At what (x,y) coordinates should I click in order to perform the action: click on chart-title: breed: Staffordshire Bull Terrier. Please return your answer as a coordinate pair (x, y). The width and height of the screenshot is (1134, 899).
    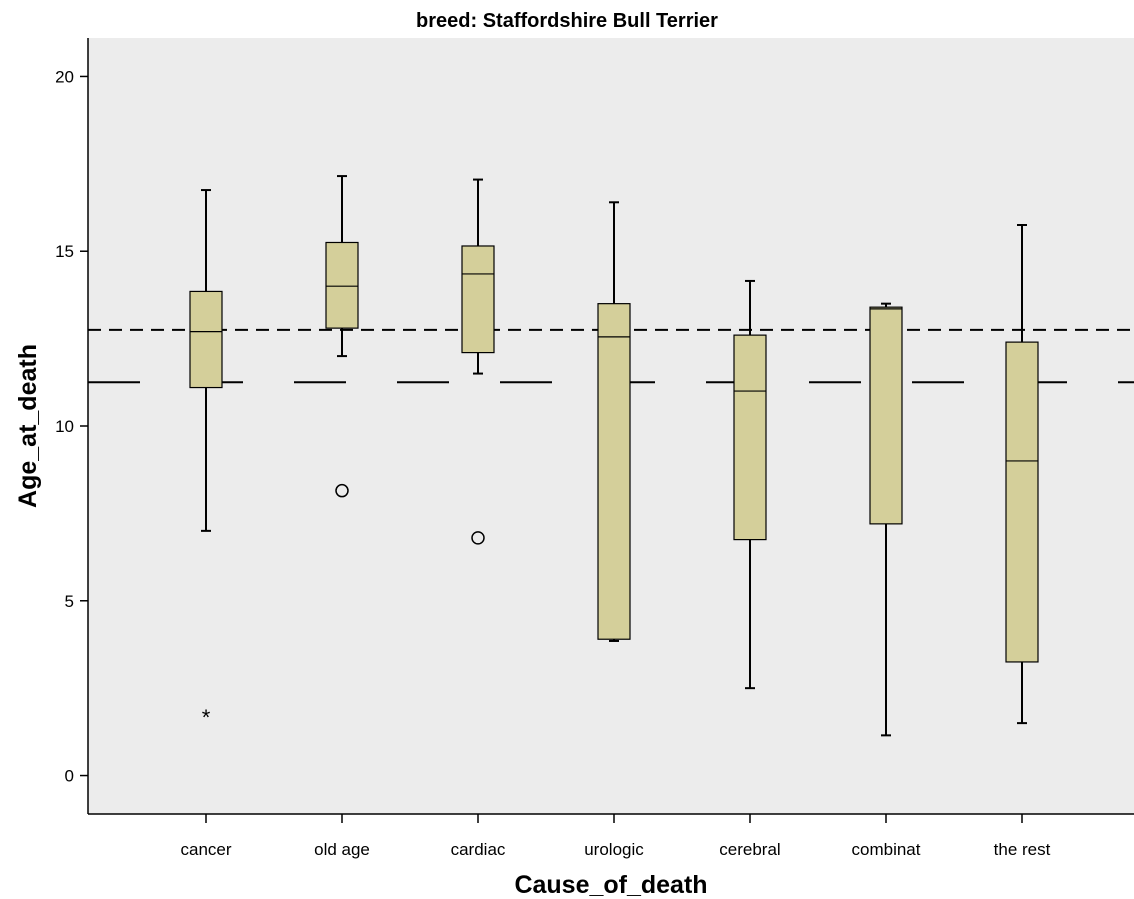
    Looking at the image, I should click on (567, 21).